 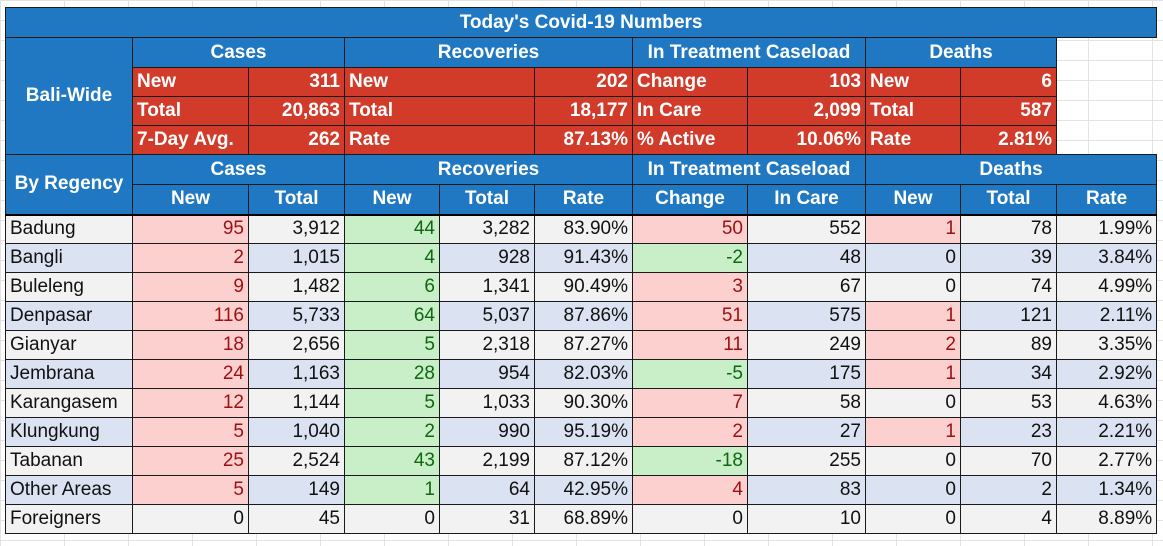 What do you see at coordinates (583, 258) in the screenshot?
I see `regency-value: 91.43%` at bounding box center [583, 258].